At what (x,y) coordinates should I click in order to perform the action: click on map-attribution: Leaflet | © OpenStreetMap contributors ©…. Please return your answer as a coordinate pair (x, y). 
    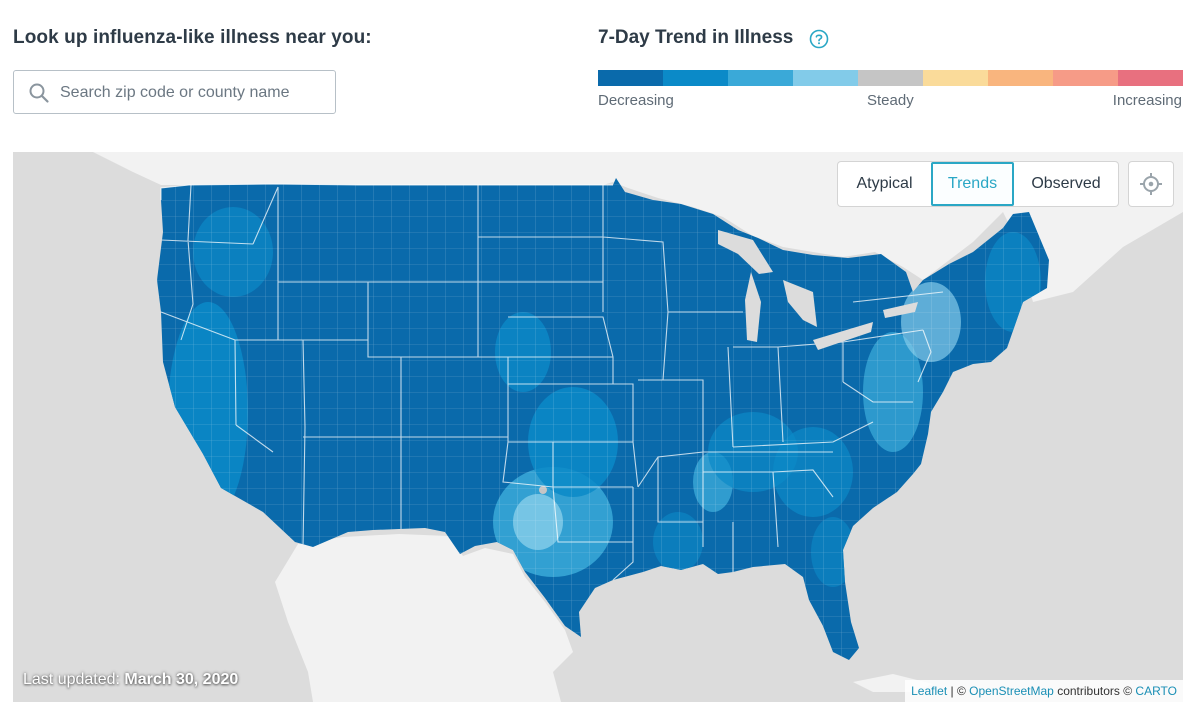
    Looking at the image, I should click on (1044, 691).